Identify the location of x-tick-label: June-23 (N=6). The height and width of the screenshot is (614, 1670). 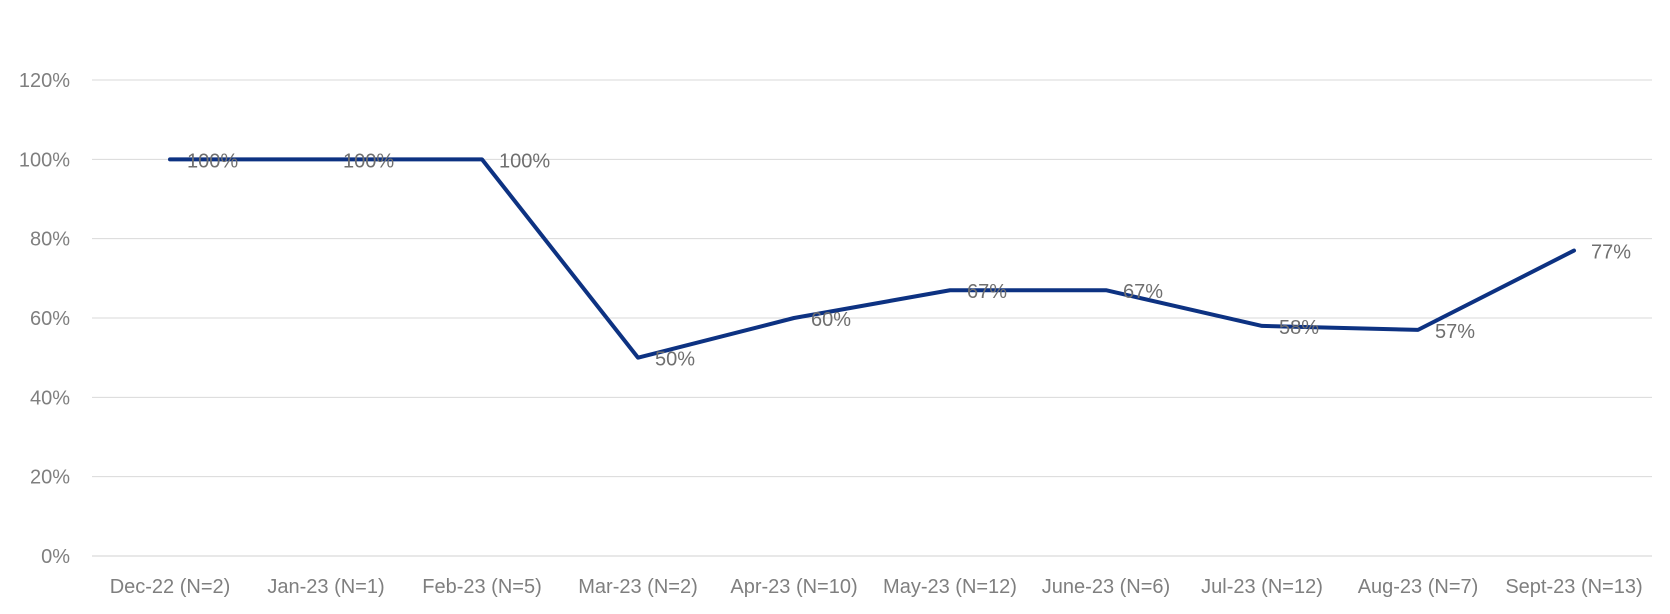
(1106, 587).